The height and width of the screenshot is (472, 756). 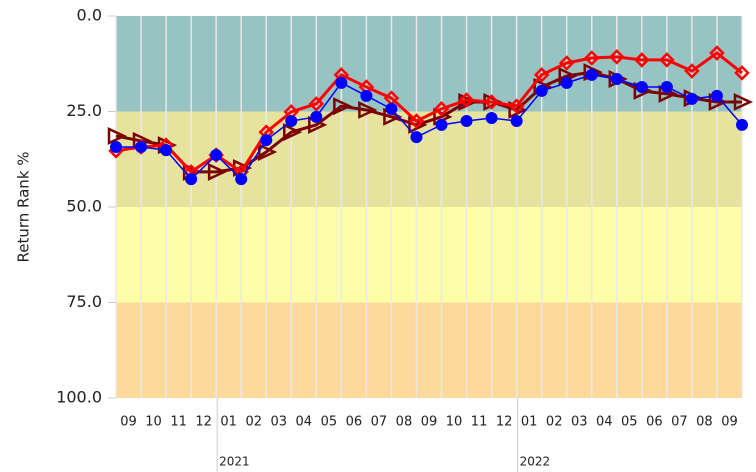 I want to click on year-label: 2021, so click(x=234, y=462).